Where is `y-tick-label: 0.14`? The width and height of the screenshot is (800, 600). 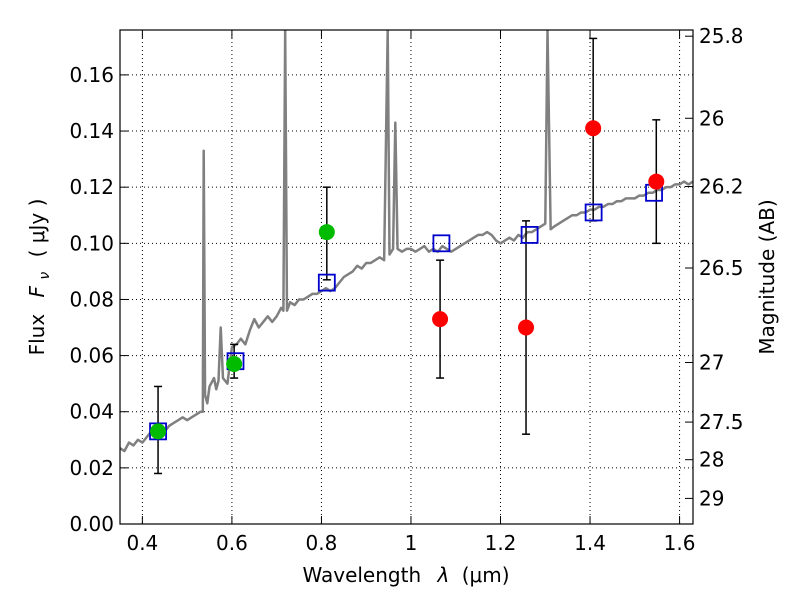 y-tick-label: 0.14 is located at coordinates (91, 131).